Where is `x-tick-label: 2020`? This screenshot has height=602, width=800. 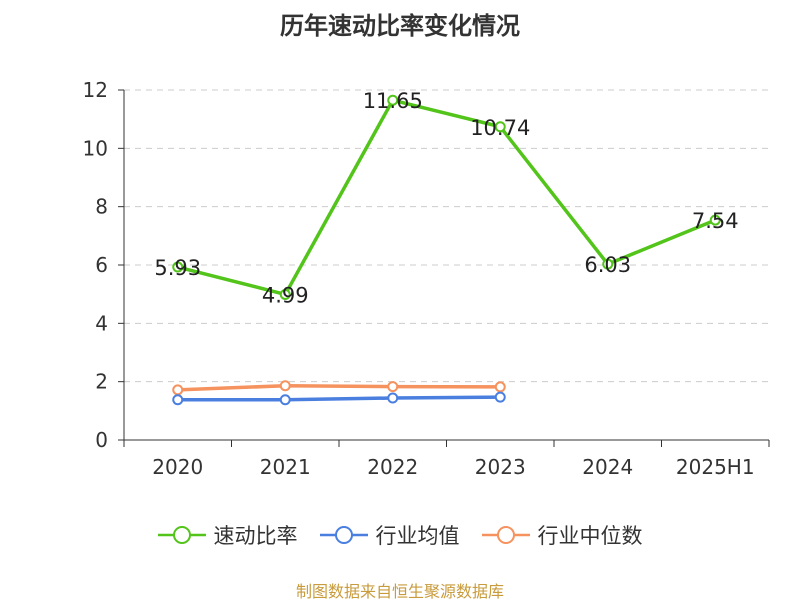 x-tick-label: 2020 is located at coordinates (177, 467).